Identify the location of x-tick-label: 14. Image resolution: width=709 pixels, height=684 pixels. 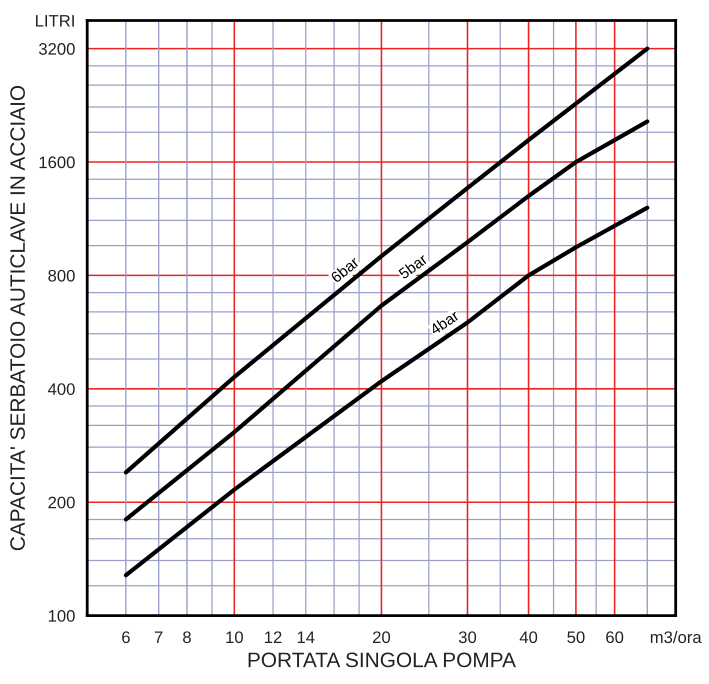
(306, 637).